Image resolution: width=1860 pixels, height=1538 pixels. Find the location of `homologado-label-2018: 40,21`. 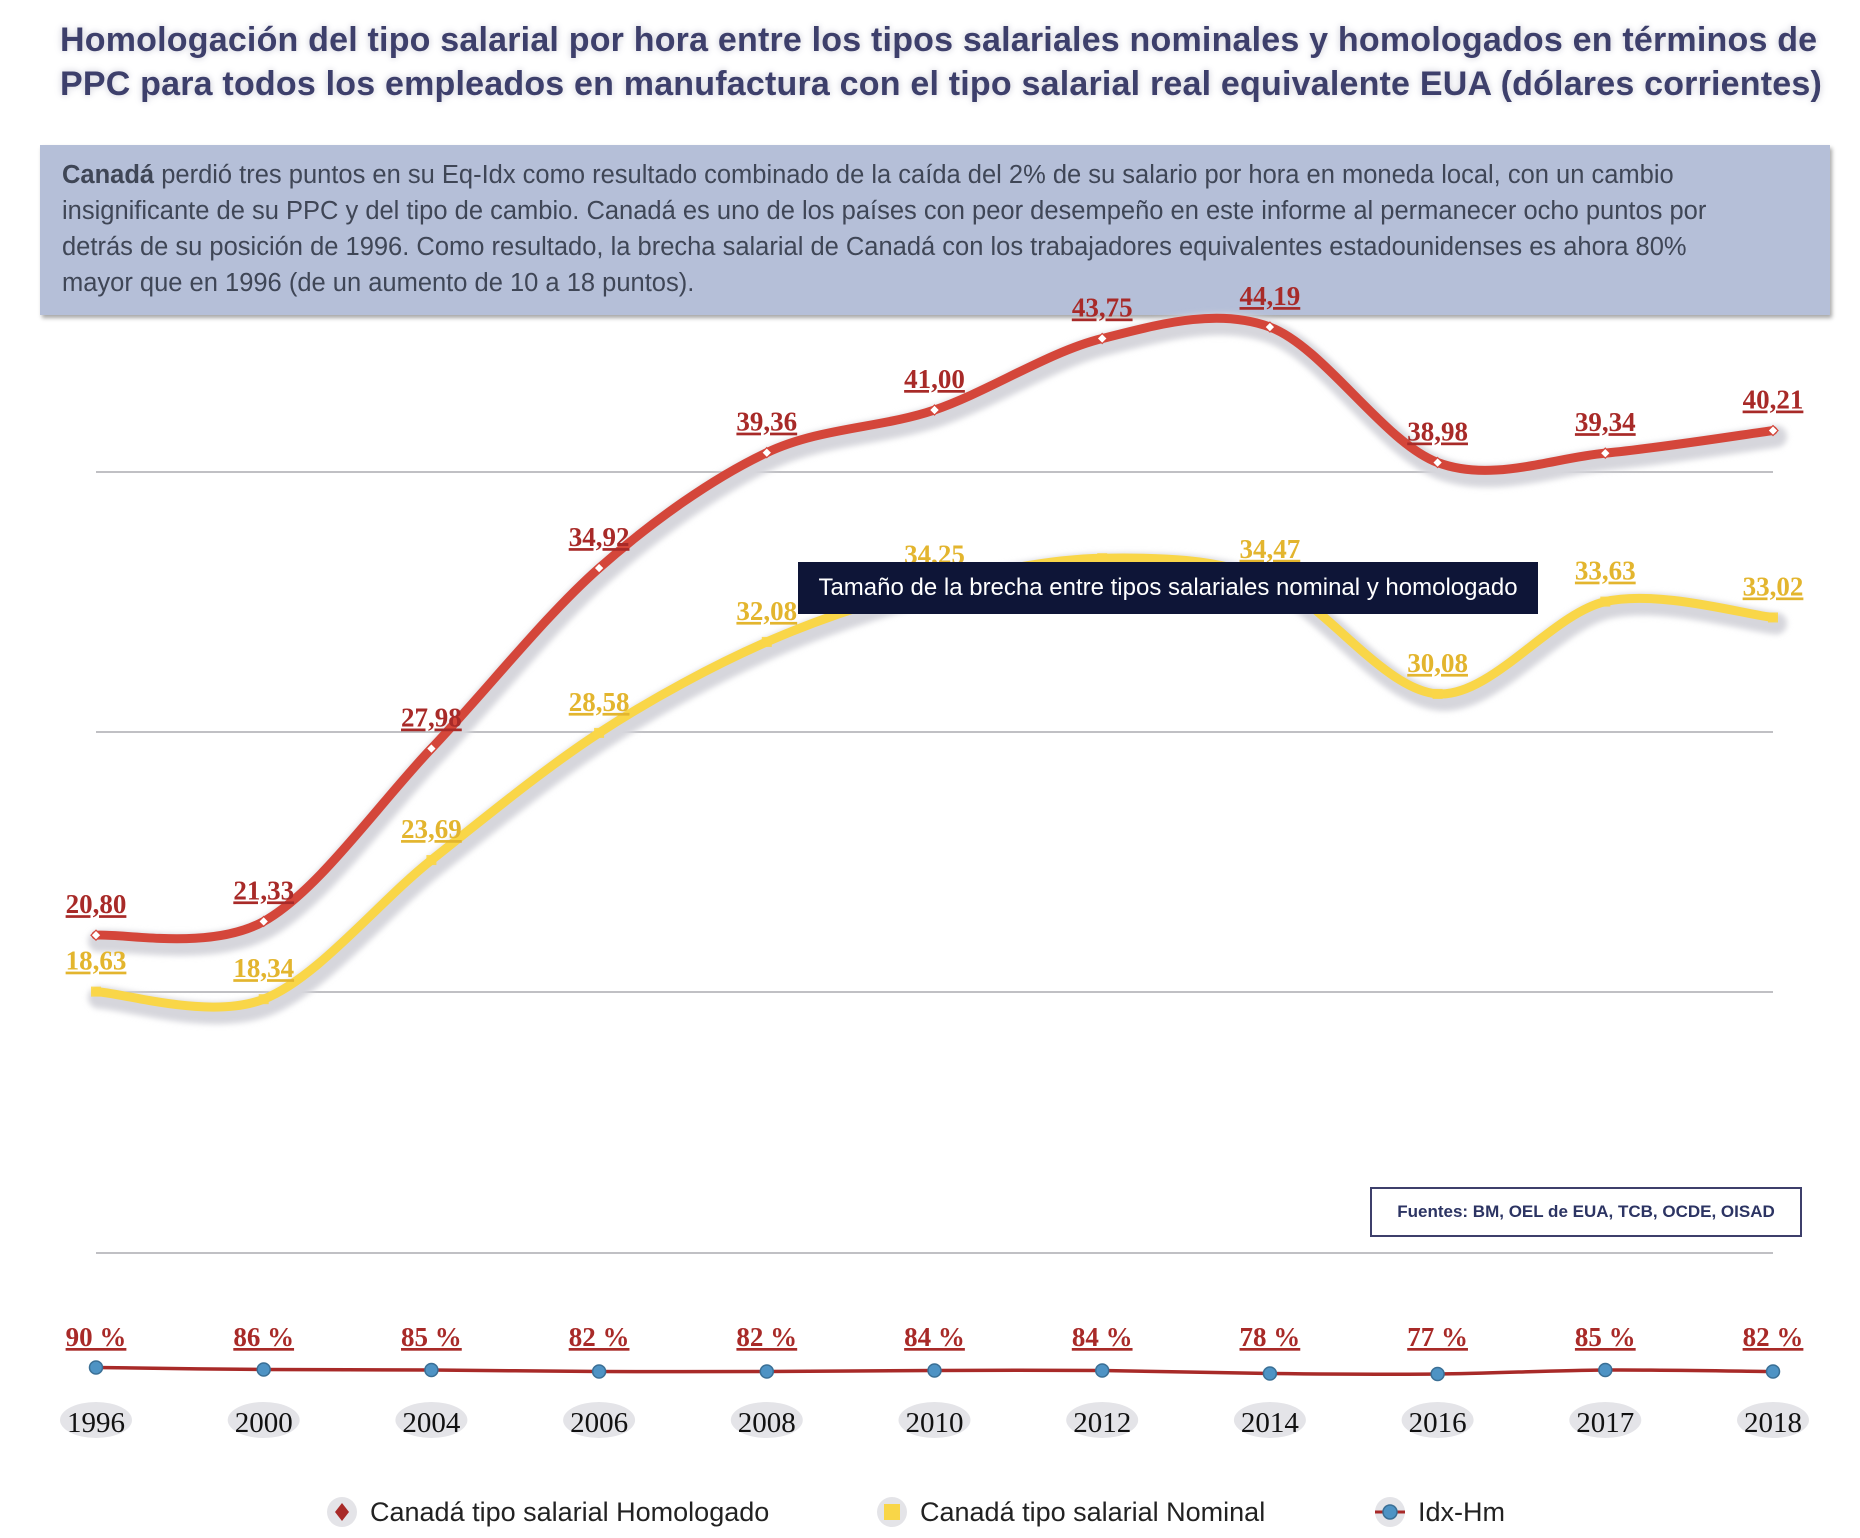

homologado-label-2018: 40,21 is located at coordinates (1773, 400).